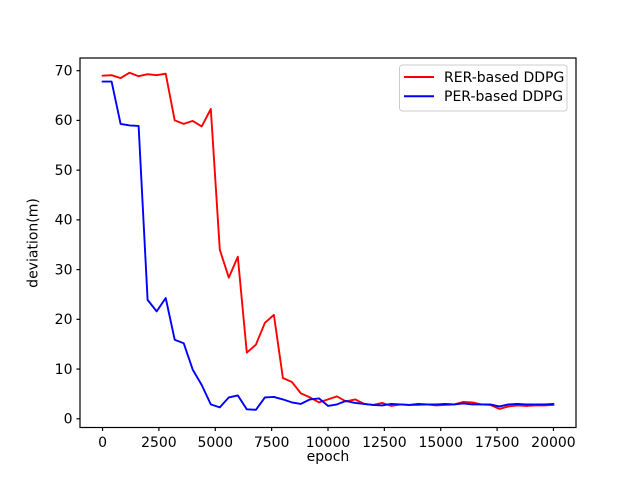 This screenshot has width=640, height=480. I want to click on x-tick-label: 20000, so click(553, 443).